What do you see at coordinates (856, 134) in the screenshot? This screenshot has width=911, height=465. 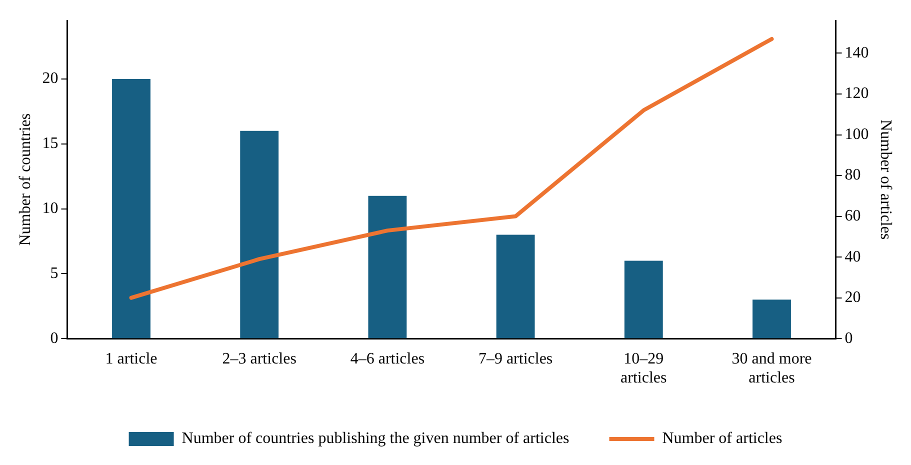 I see `y2-tick-label: 100` at bounding box center [856, 134].